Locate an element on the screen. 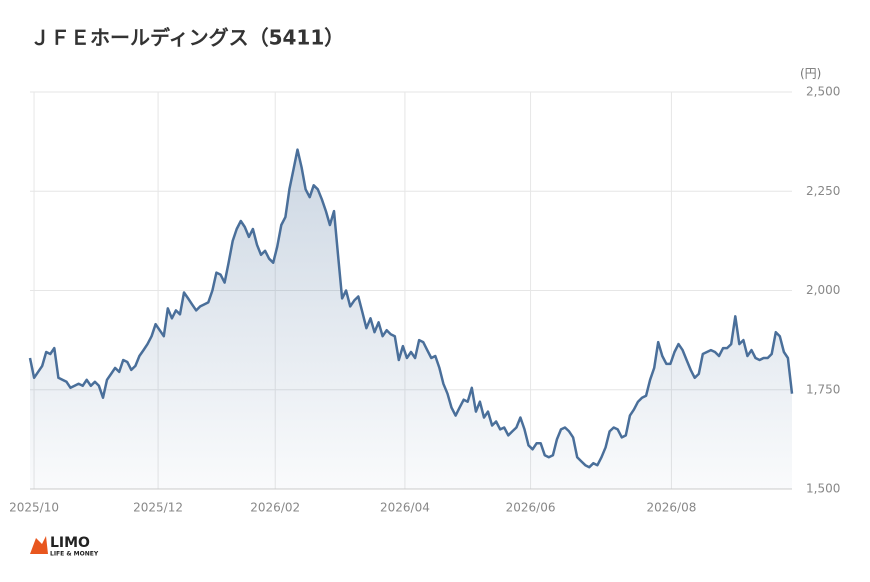  x-tick-label: 2026/08 is located at coordinates (671, 508).